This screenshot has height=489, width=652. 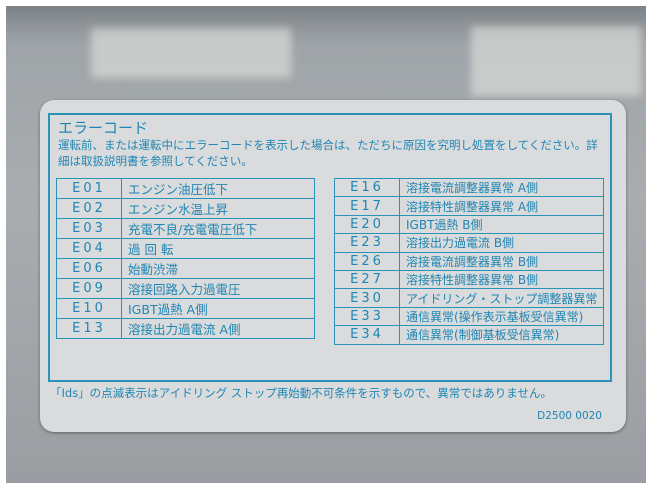 I want to click on label-title: エラーコード, so click(x=103, y=128).